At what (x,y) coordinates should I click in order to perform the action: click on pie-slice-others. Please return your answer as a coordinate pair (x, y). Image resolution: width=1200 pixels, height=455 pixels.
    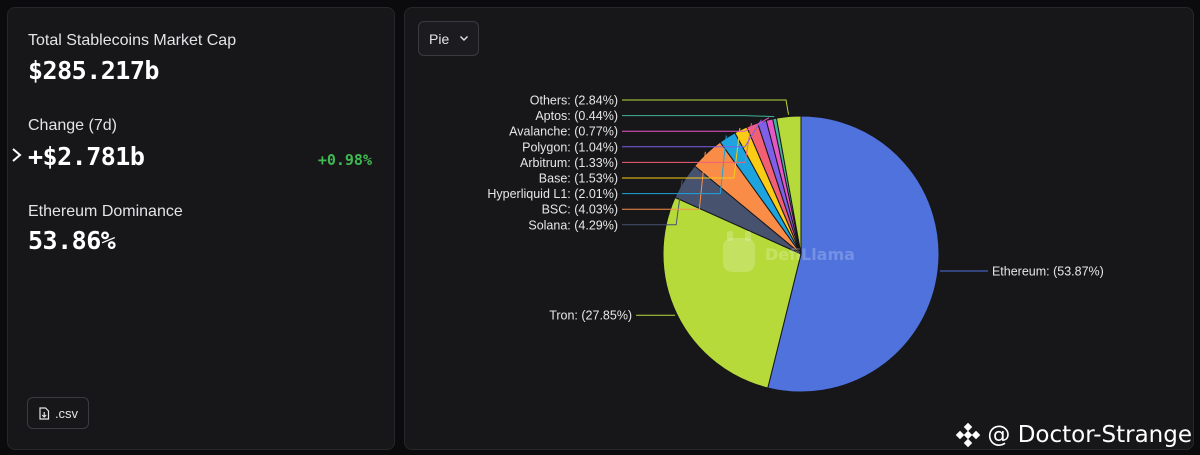
    Looking at the image, I should click on (788, 185).